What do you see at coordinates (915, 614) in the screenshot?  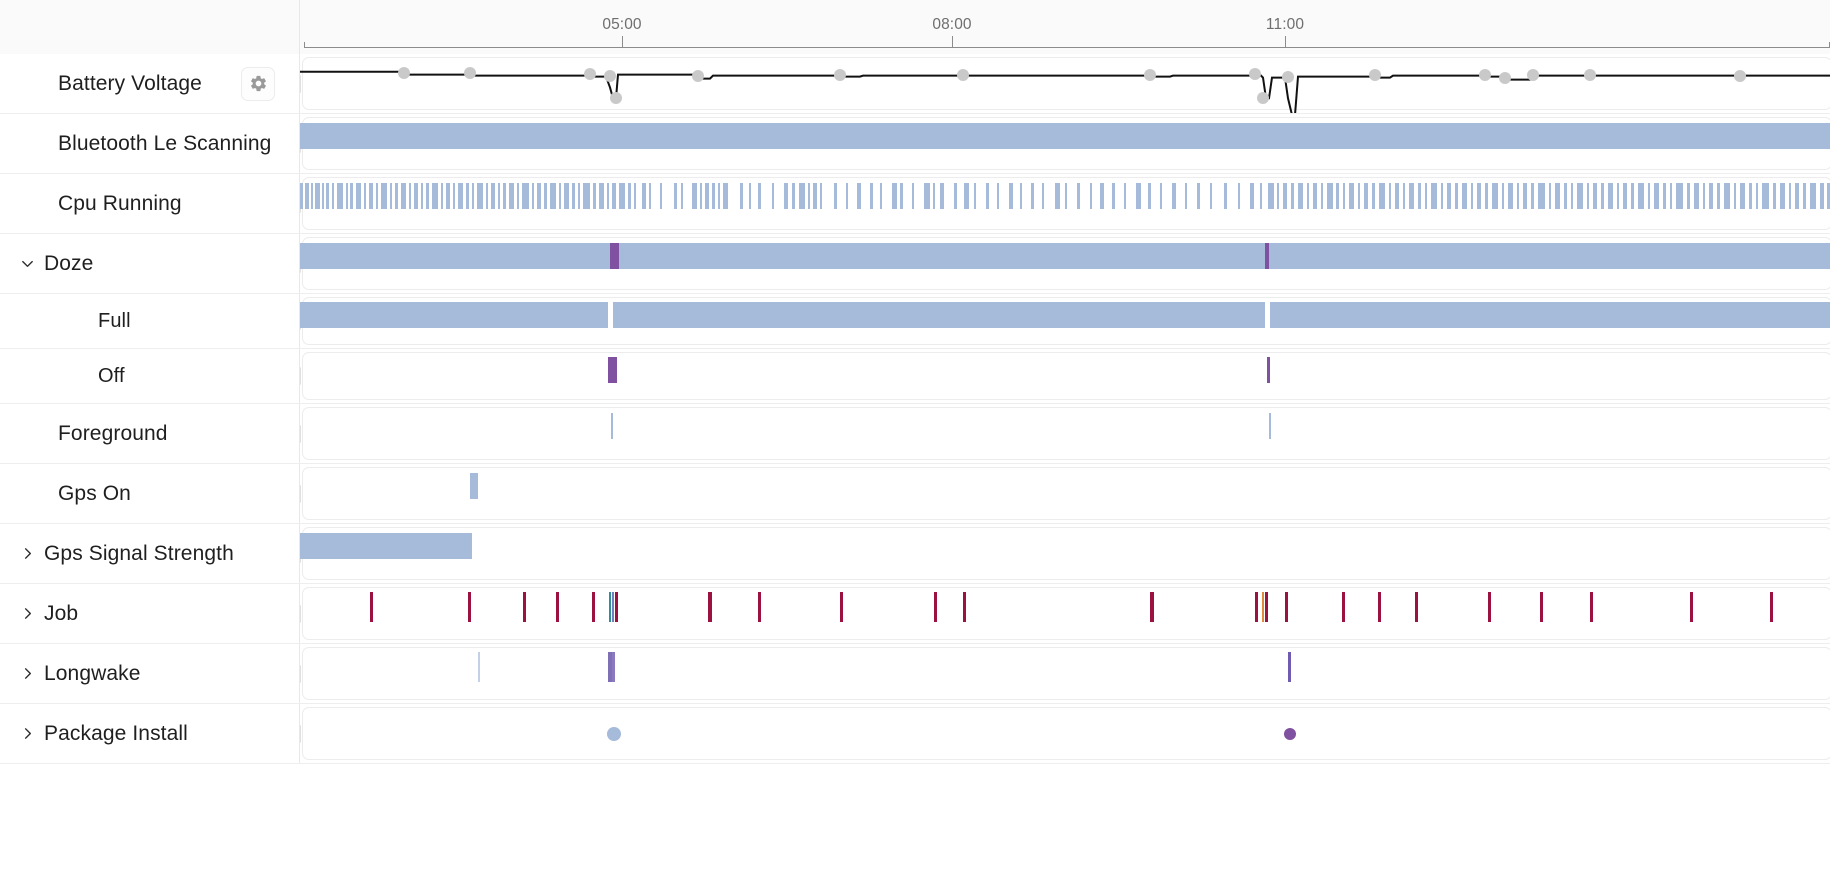 I see `track-row: Job` at bounding box center [915, 614].